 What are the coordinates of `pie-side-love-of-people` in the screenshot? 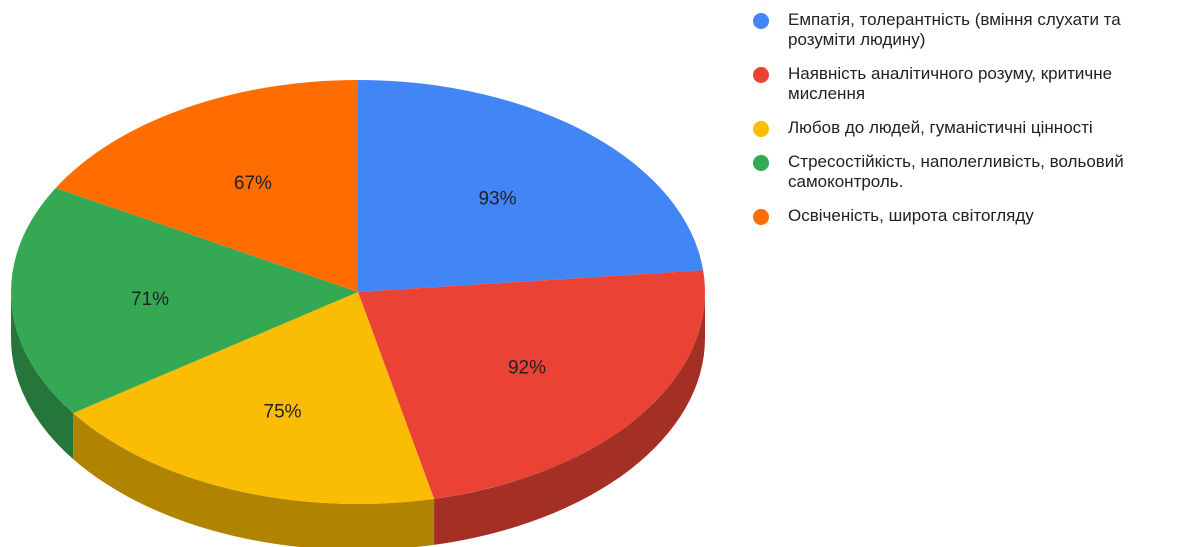 It's located at (254, 480).